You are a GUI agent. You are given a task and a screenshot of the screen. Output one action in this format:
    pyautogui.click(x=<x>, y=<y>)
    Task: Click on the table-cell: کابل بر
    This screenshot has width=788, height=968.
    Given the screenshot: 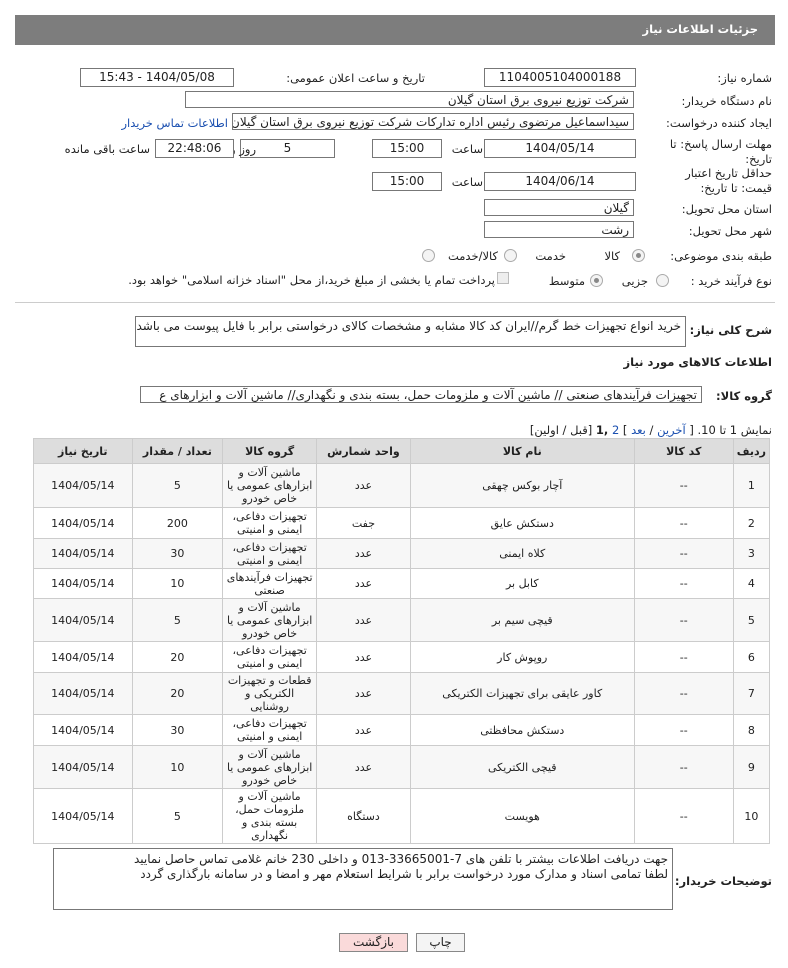 What is the action you would take?
    pyautogui.click(x=522, y=583)
    